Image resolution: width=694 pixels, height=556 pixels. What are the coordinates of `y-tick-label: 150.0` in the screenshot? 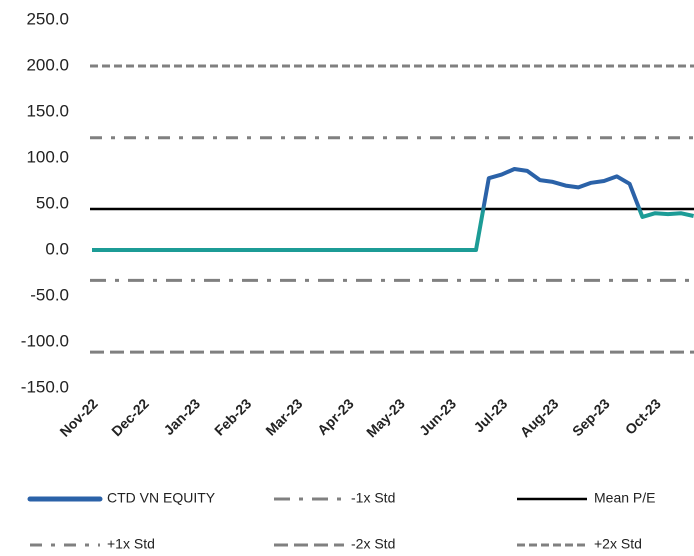 It's located at (47, 110).